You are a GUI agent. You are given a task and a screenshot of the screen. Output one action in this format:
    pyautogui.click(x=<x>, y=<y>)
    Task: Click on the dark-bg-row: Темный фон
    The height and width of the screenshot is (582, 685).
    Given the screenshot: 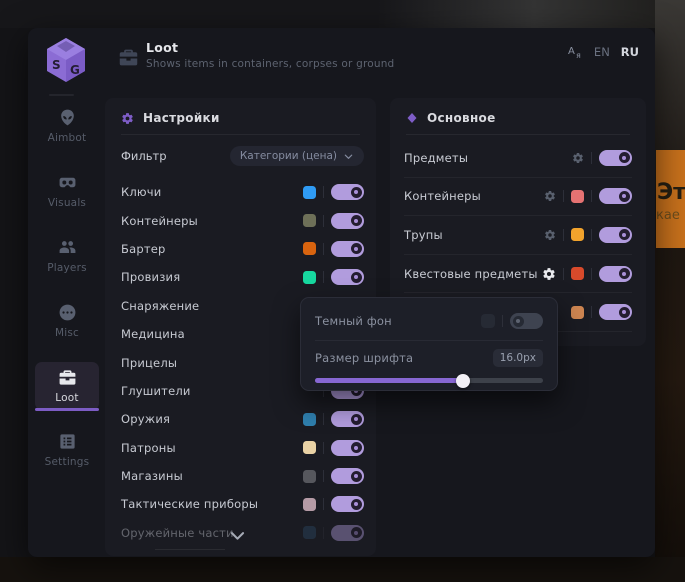 What is the action you would take?
    pyautogui.click(x=429, y=321)
    